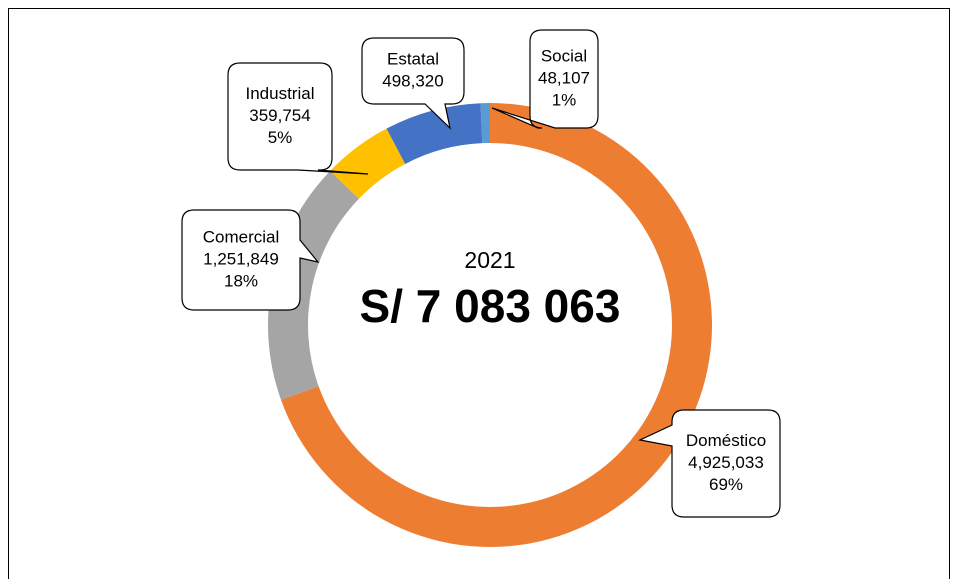 This screenshot has width=958, height=579. What do you see at coordinates (279, 115) in the screenshot?
I see `data-label: 359,754` at bounding box center [279, 115].